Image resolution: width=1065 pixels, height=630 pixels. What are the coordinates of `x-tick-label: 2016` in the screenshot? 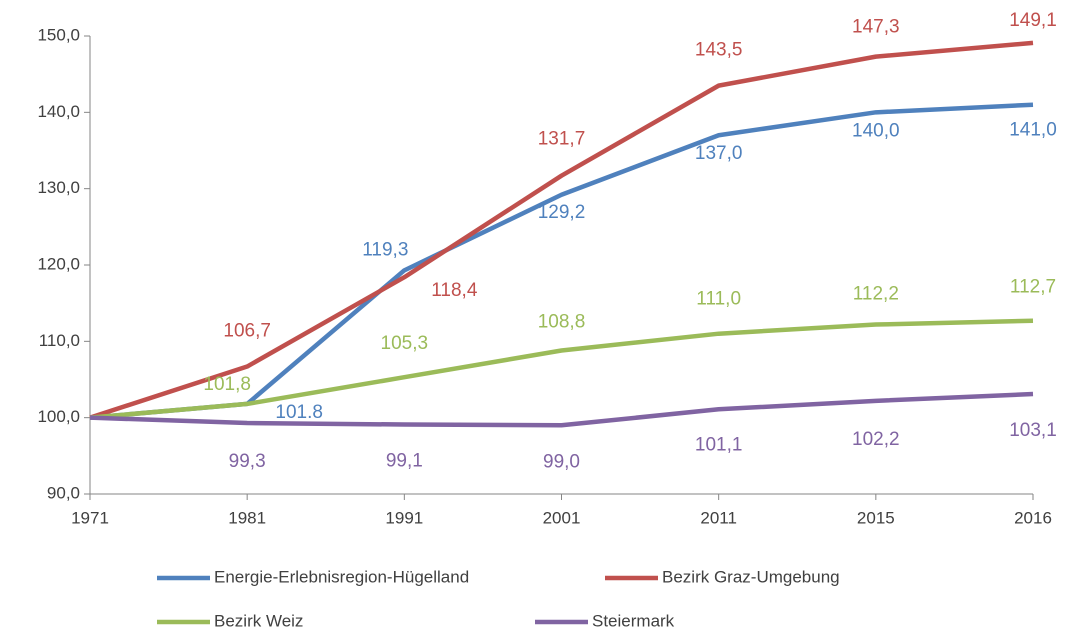 It's located at (1033, 517).